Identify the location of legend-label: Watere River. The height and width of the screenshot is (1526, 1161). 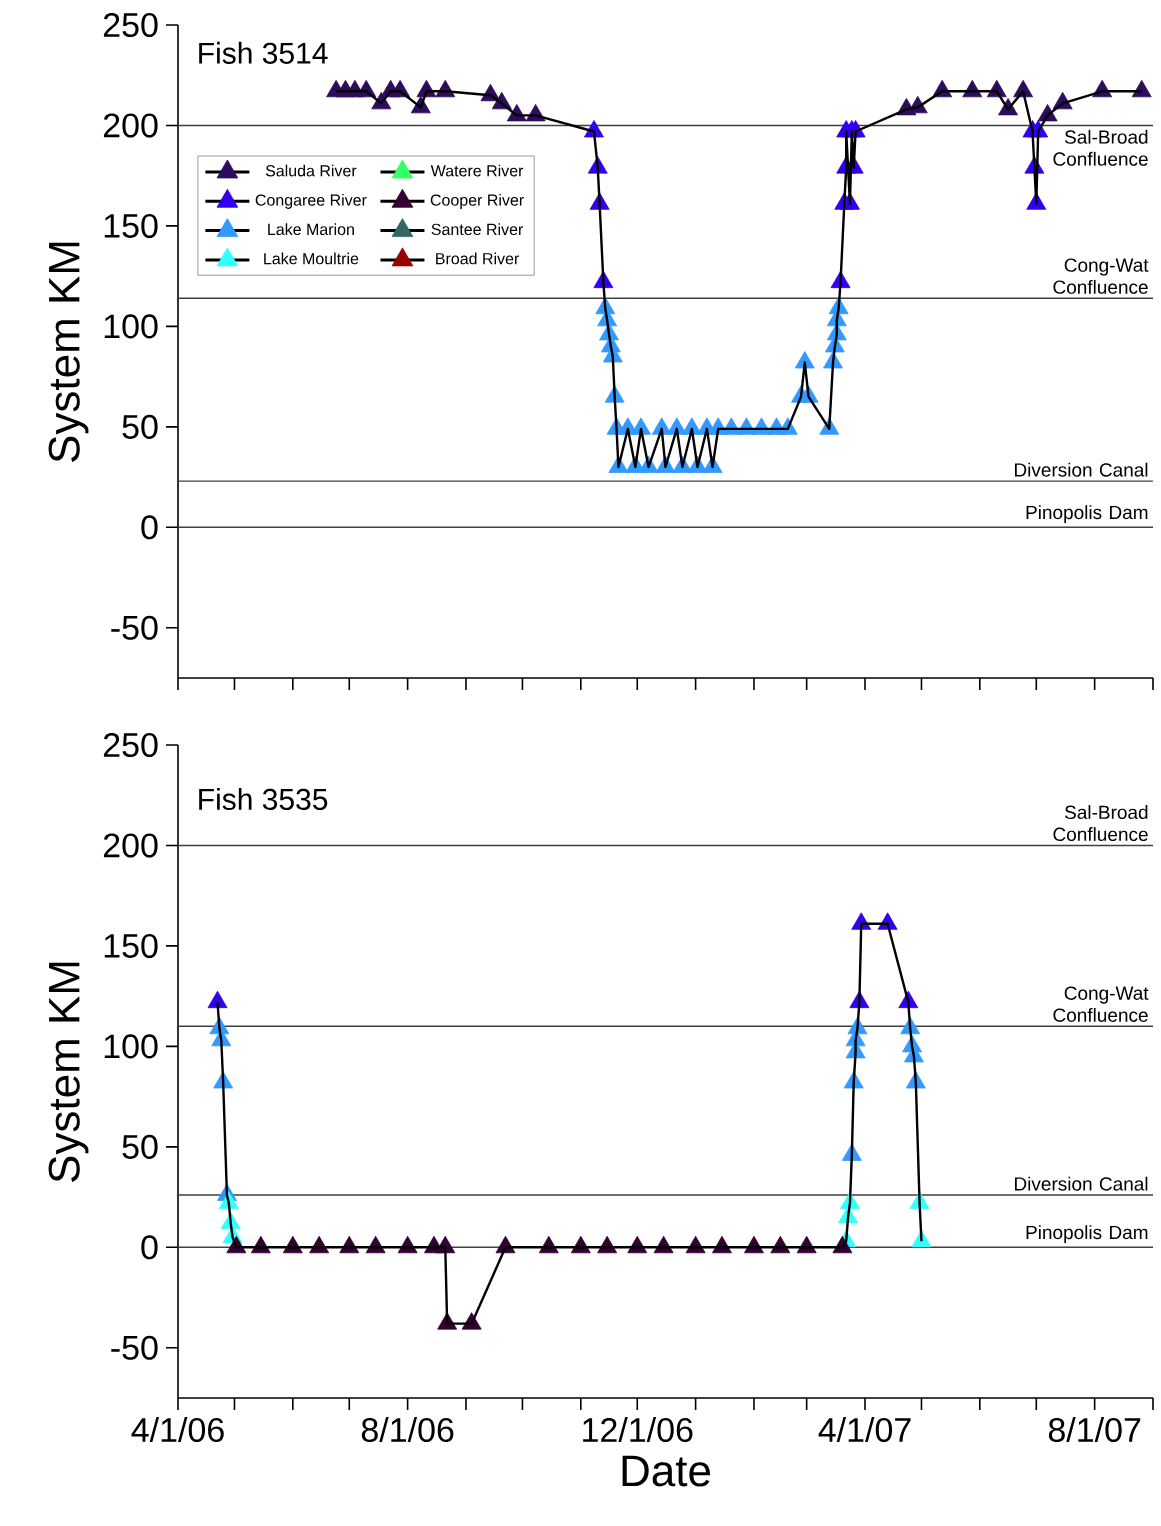
(477, 170).